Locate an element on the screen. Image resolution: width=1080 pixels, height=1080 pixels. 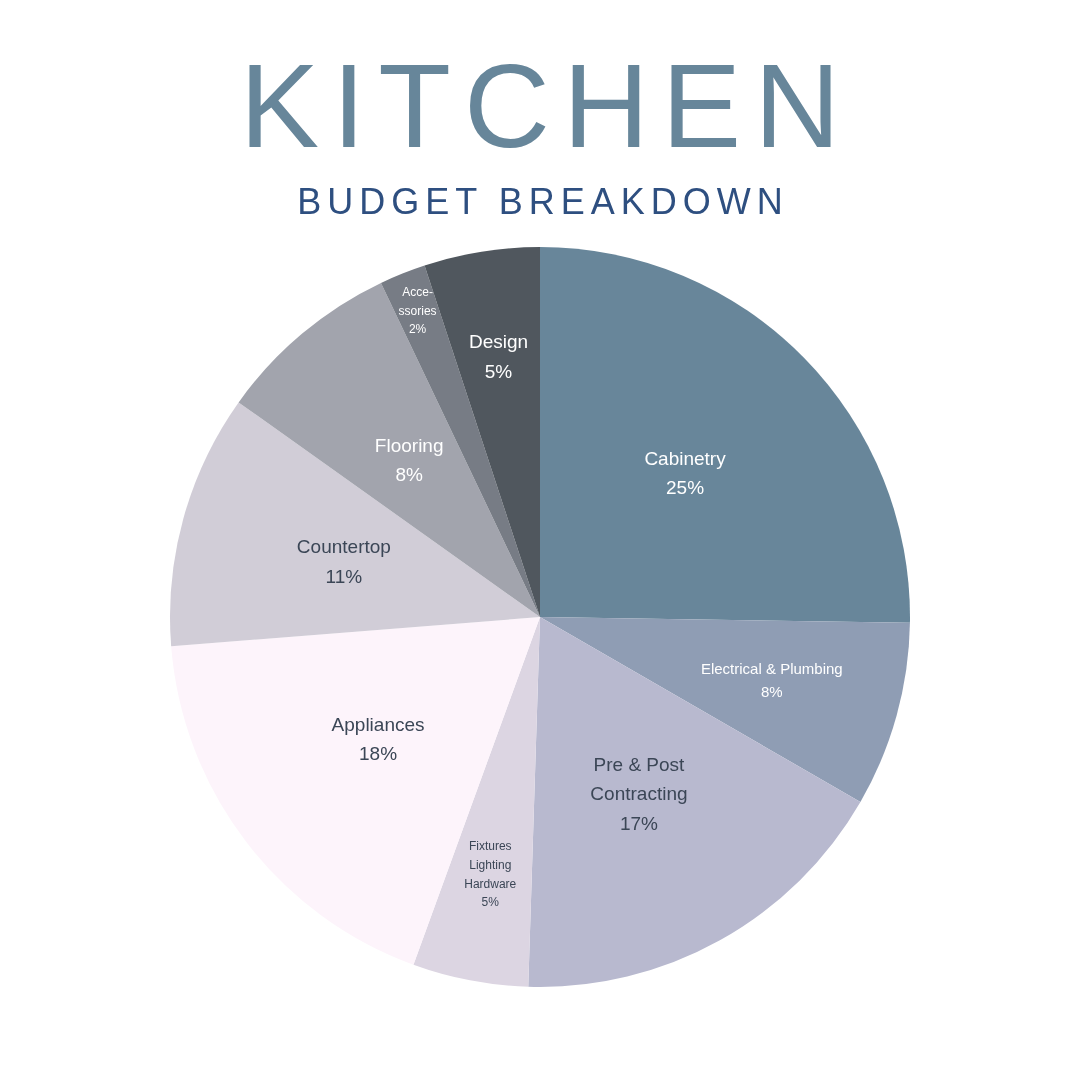
data-label: 11% is located at coordinates (344, 576).